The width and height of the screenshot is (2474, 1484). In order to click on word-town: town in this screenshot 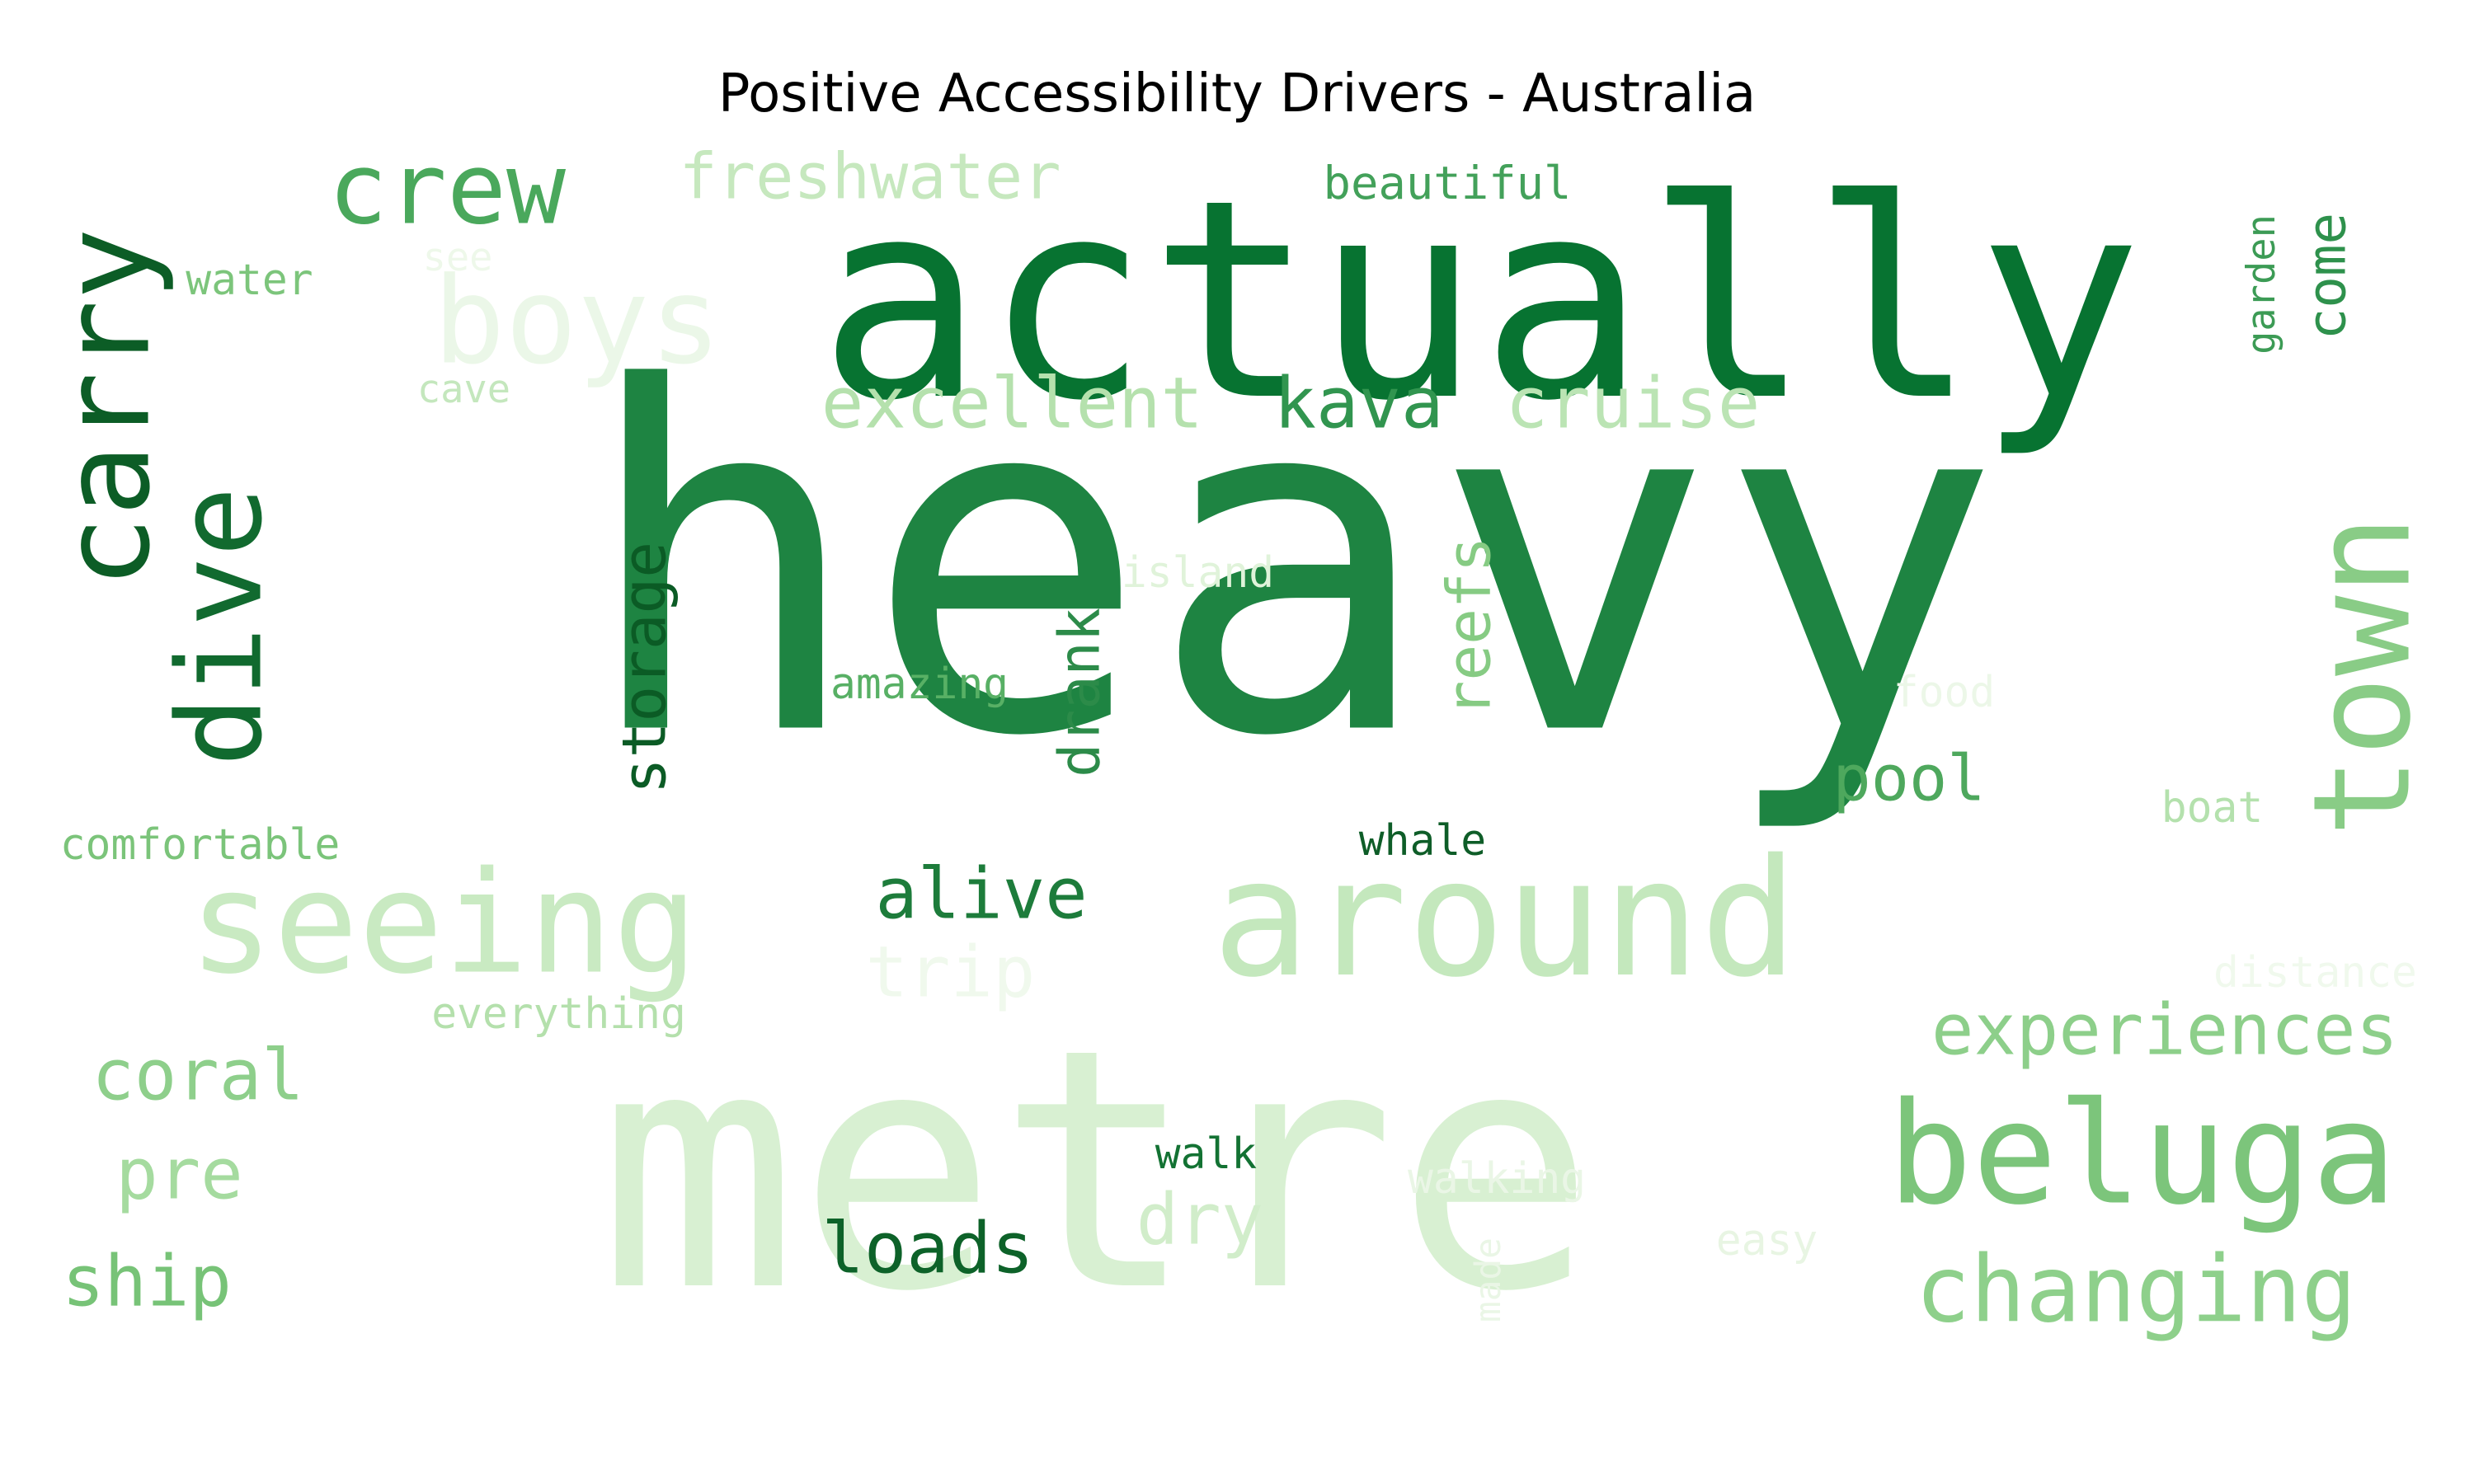, I will do `click(2363, 675)`.